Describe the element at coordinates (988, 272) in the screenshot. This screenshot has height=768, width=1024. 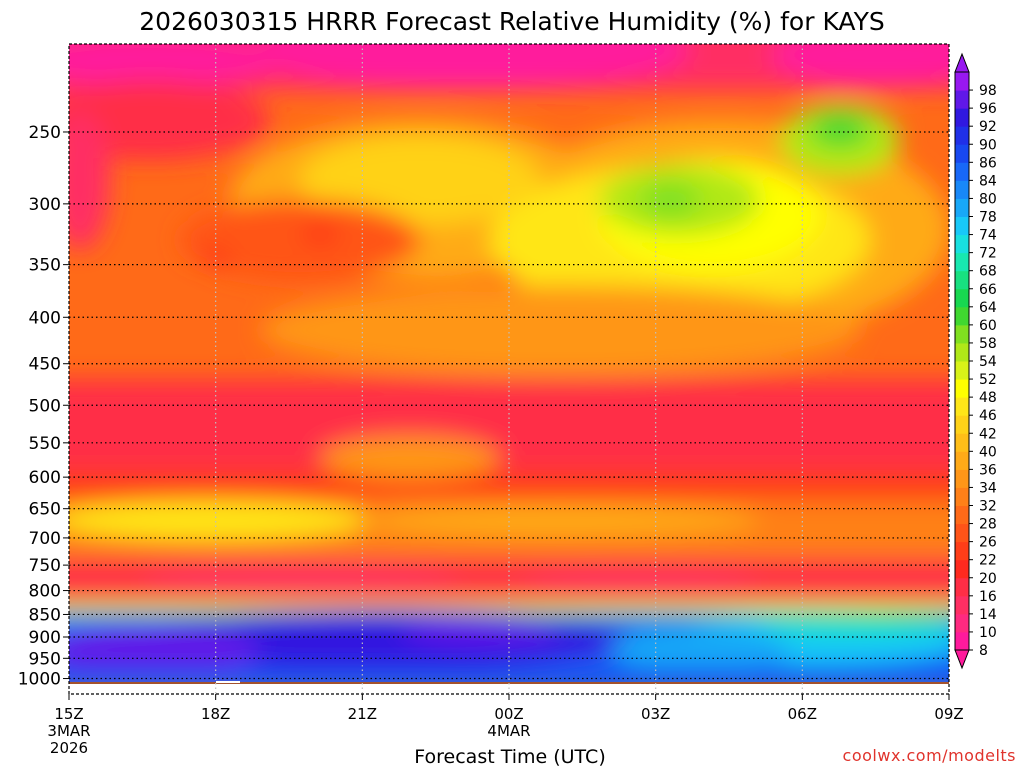
I see `colorbar-label: 68` at that location.